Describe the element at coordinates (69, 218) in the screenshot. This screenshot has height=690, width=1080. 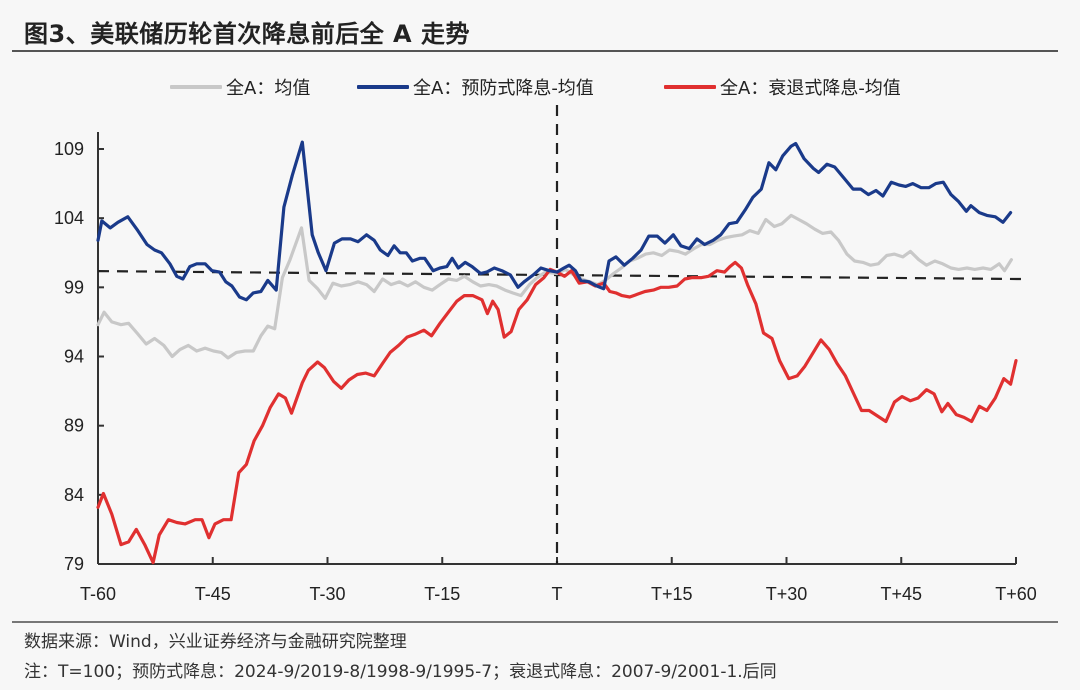
I see `y-tick-label: 104` at that location.